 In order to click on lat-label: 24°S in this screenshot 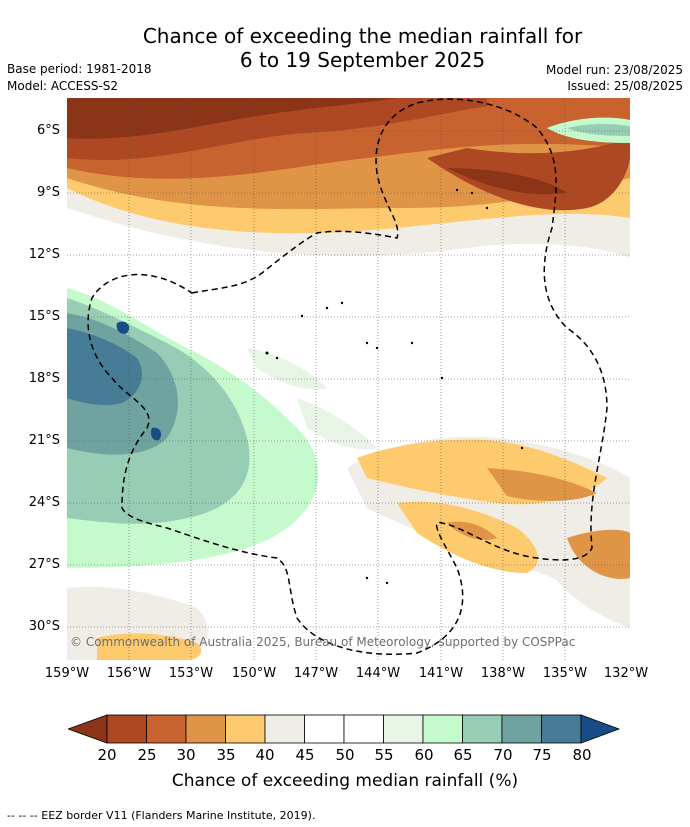, I will do `click(44, 502)`.